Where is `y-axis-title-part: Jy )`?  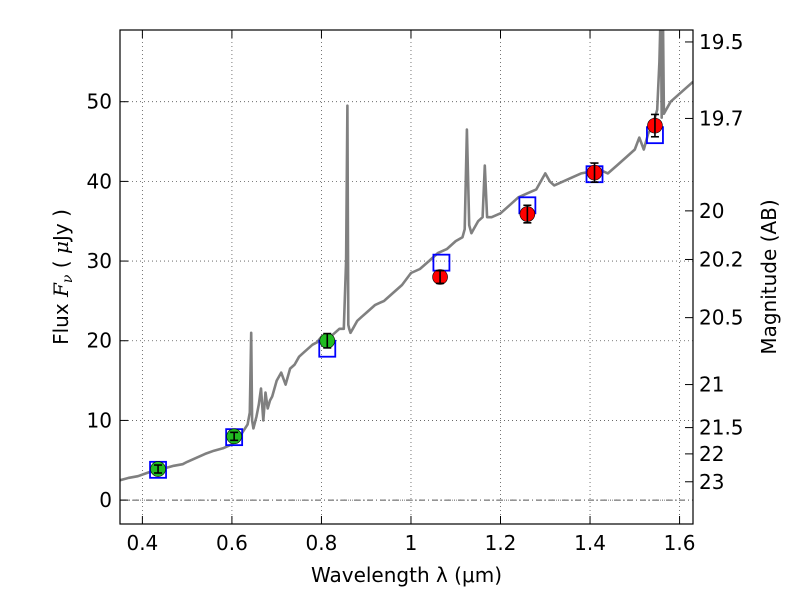 y-axis-title-part: Jy ) is located at coordinates (61, 226).